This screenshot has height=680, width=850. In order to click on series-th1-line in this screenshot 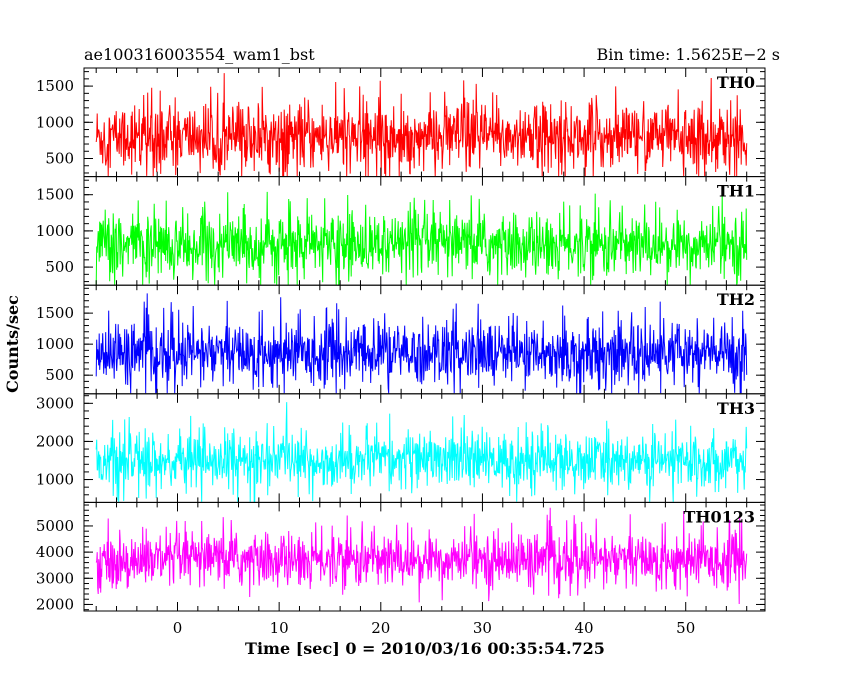, I will do `click(421, 239)`.